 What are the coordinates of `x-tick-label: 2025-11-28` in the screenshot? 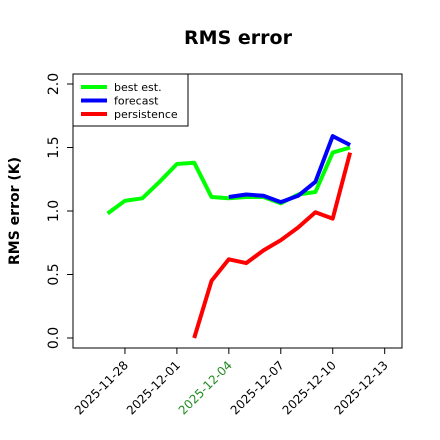 It's located at (101, 387).